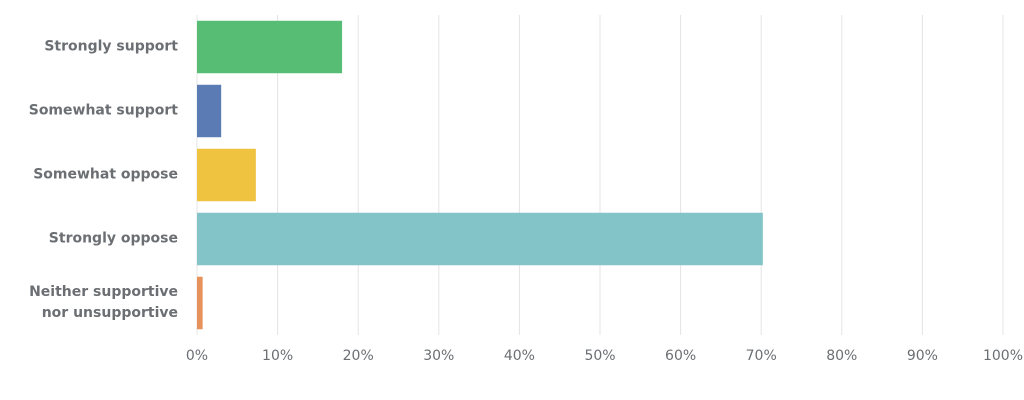 The image size is (1024, 400). Describe the element at coordinates (197, 356) in the screenshot. I see `x-tick-label: 0%` at that location.